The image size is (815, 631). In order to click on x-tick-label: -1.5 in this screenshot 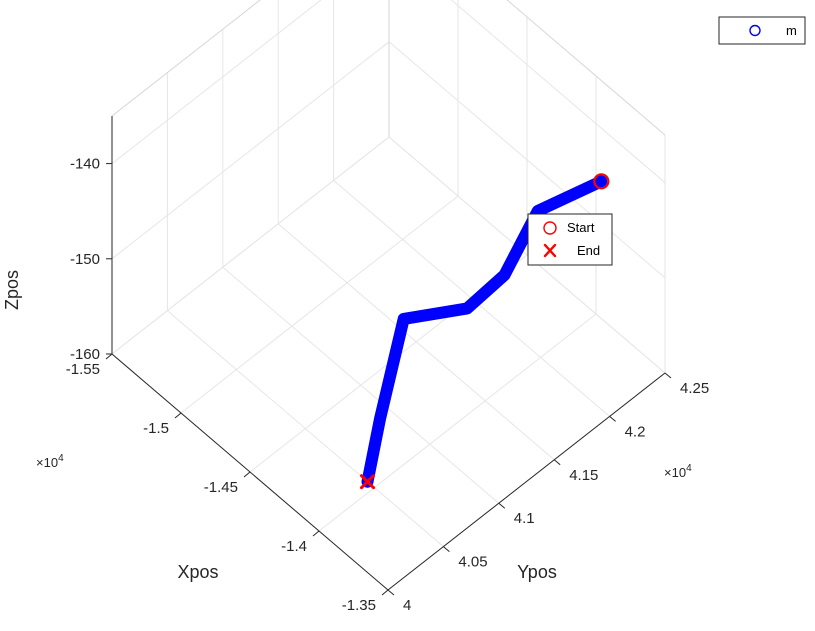, I will do `click(156, 428)`.